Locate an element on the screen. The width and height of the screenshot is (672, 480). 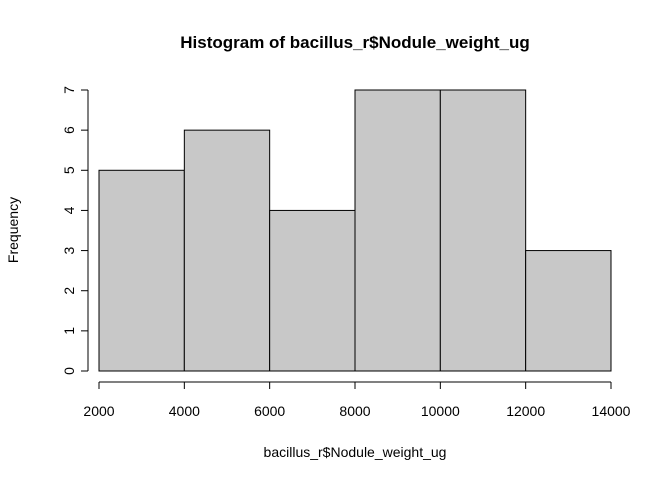
y-tick-label: 2 is located at coordinates (69, 291).